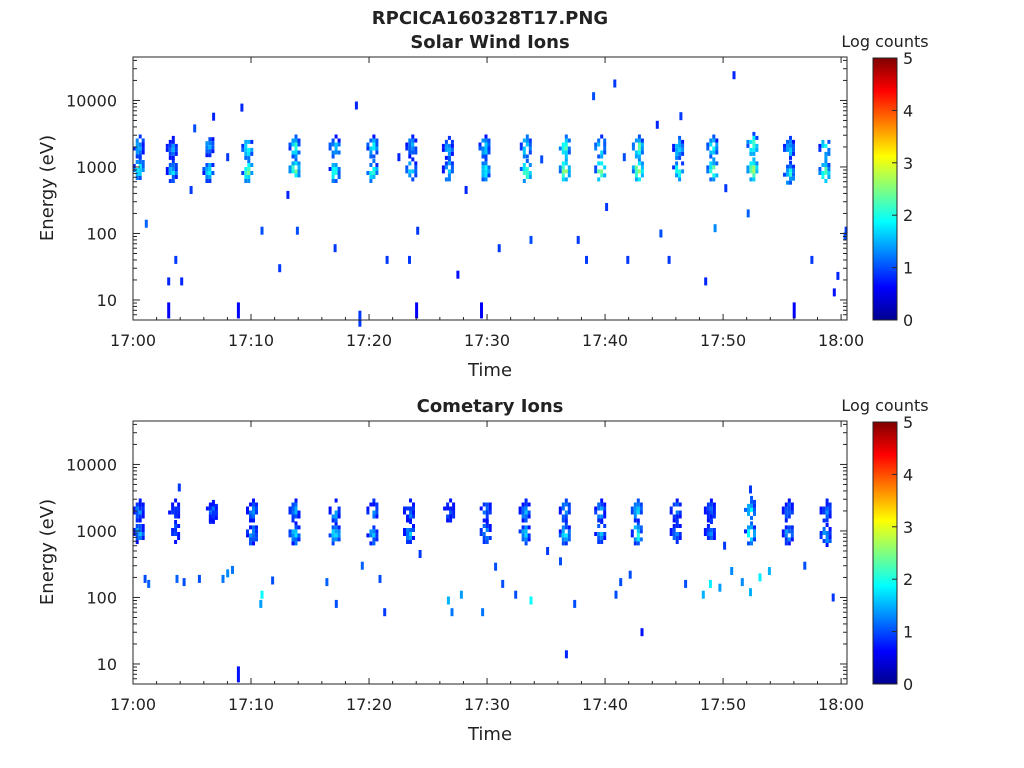 The image size is (1024, 768). Describe the element at coordinates (490, 18) in the screenshot. I see `figure-title: RPCICA160328T17.PNG` at that location.